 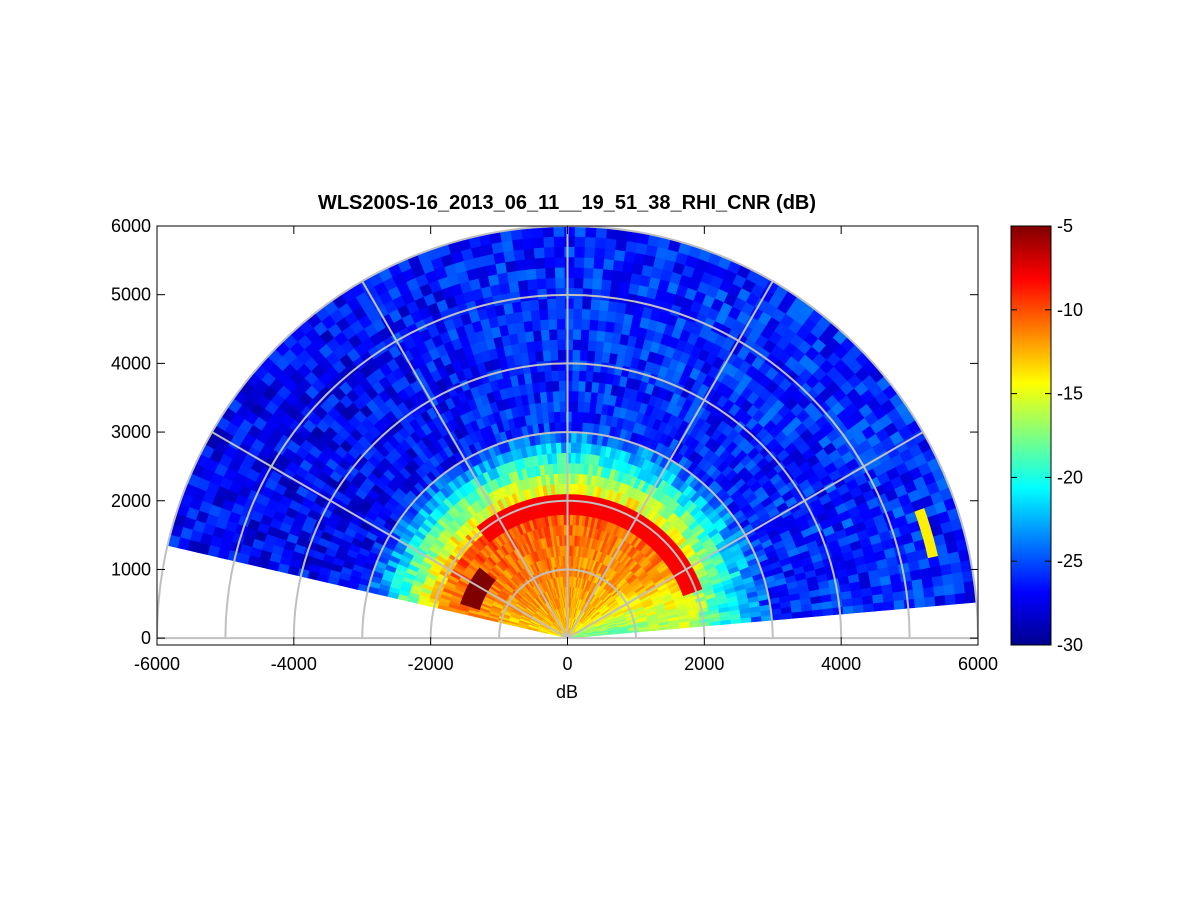 I want to click on y-tick-label: 1000, so click(x=131, y=569).